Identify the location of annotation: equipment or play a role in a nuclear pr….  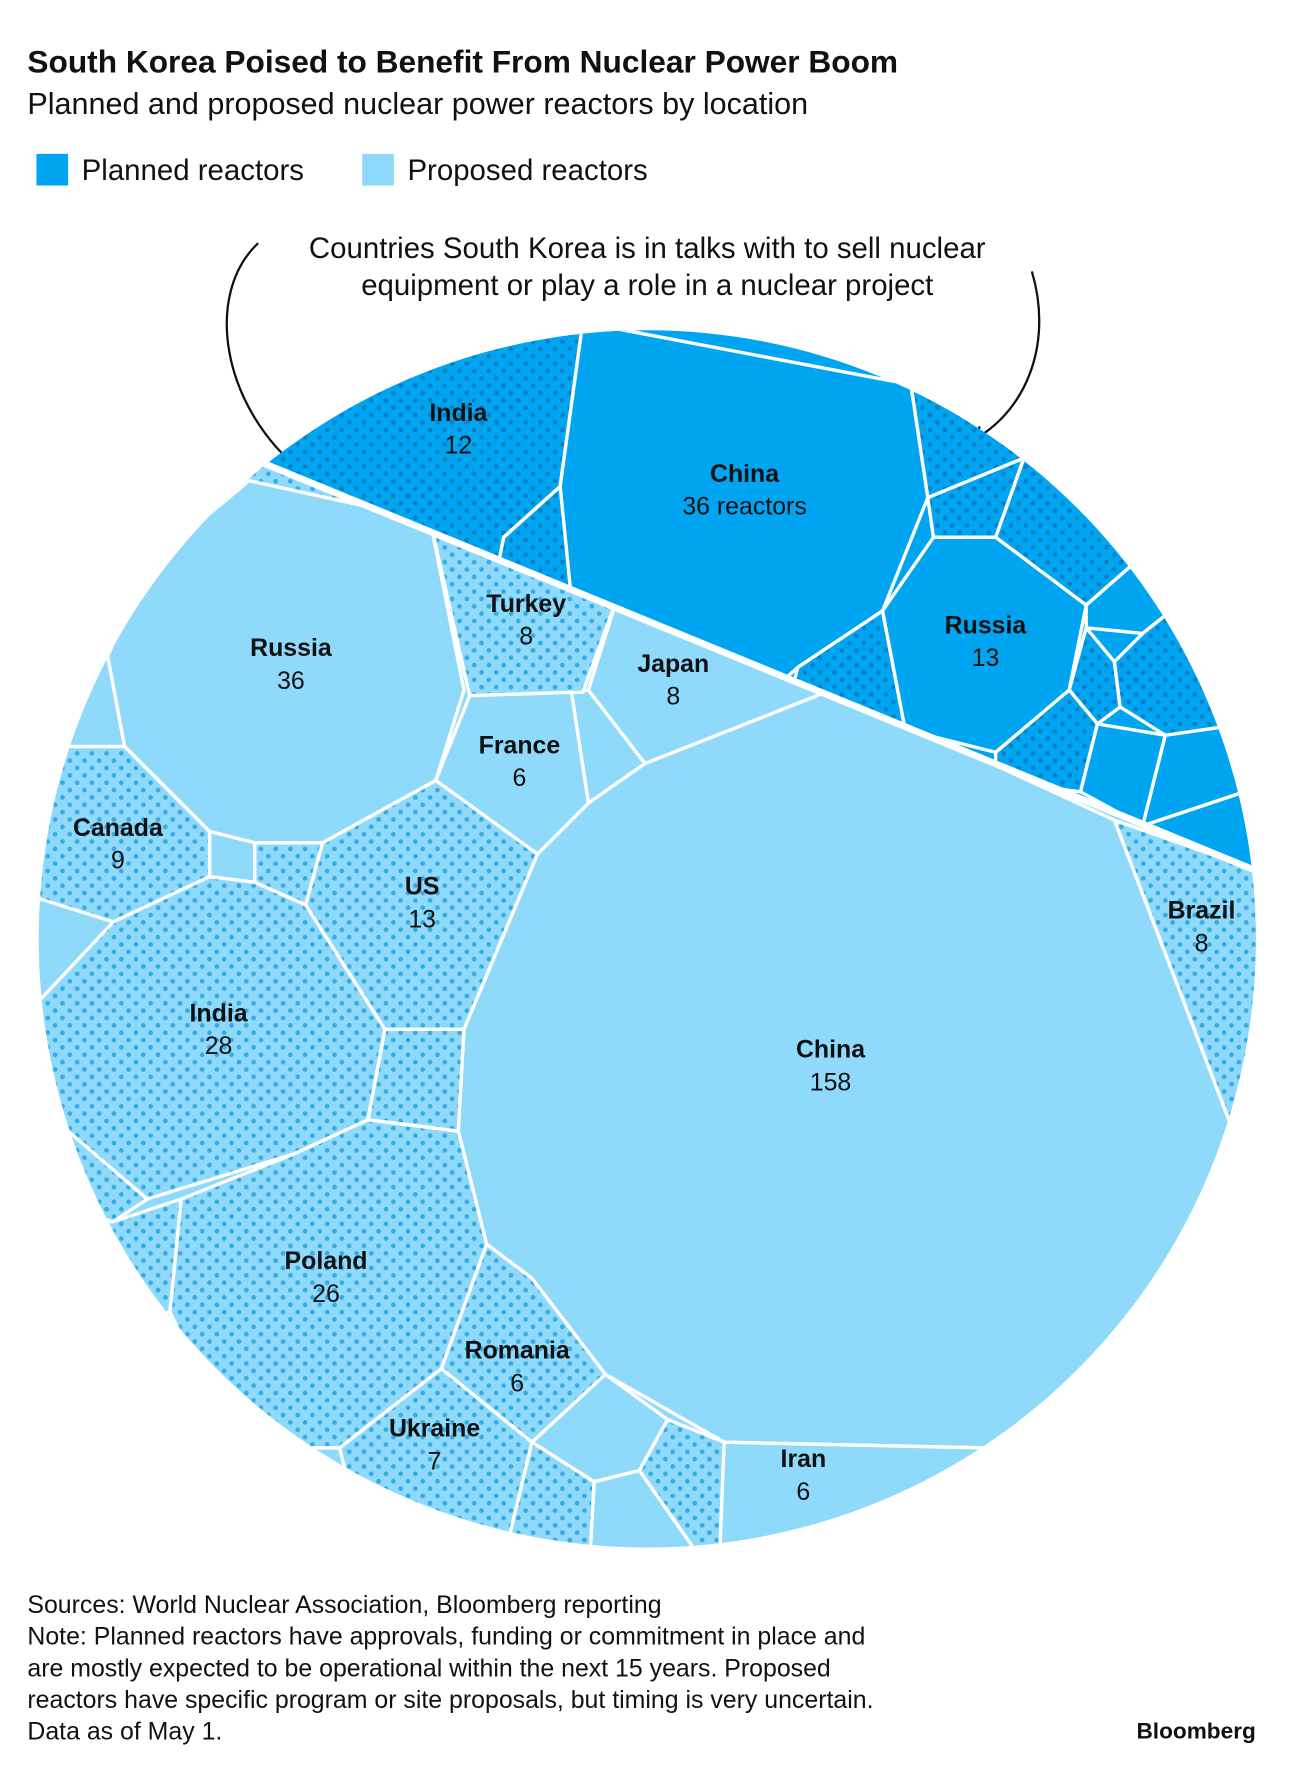
(647, 285).